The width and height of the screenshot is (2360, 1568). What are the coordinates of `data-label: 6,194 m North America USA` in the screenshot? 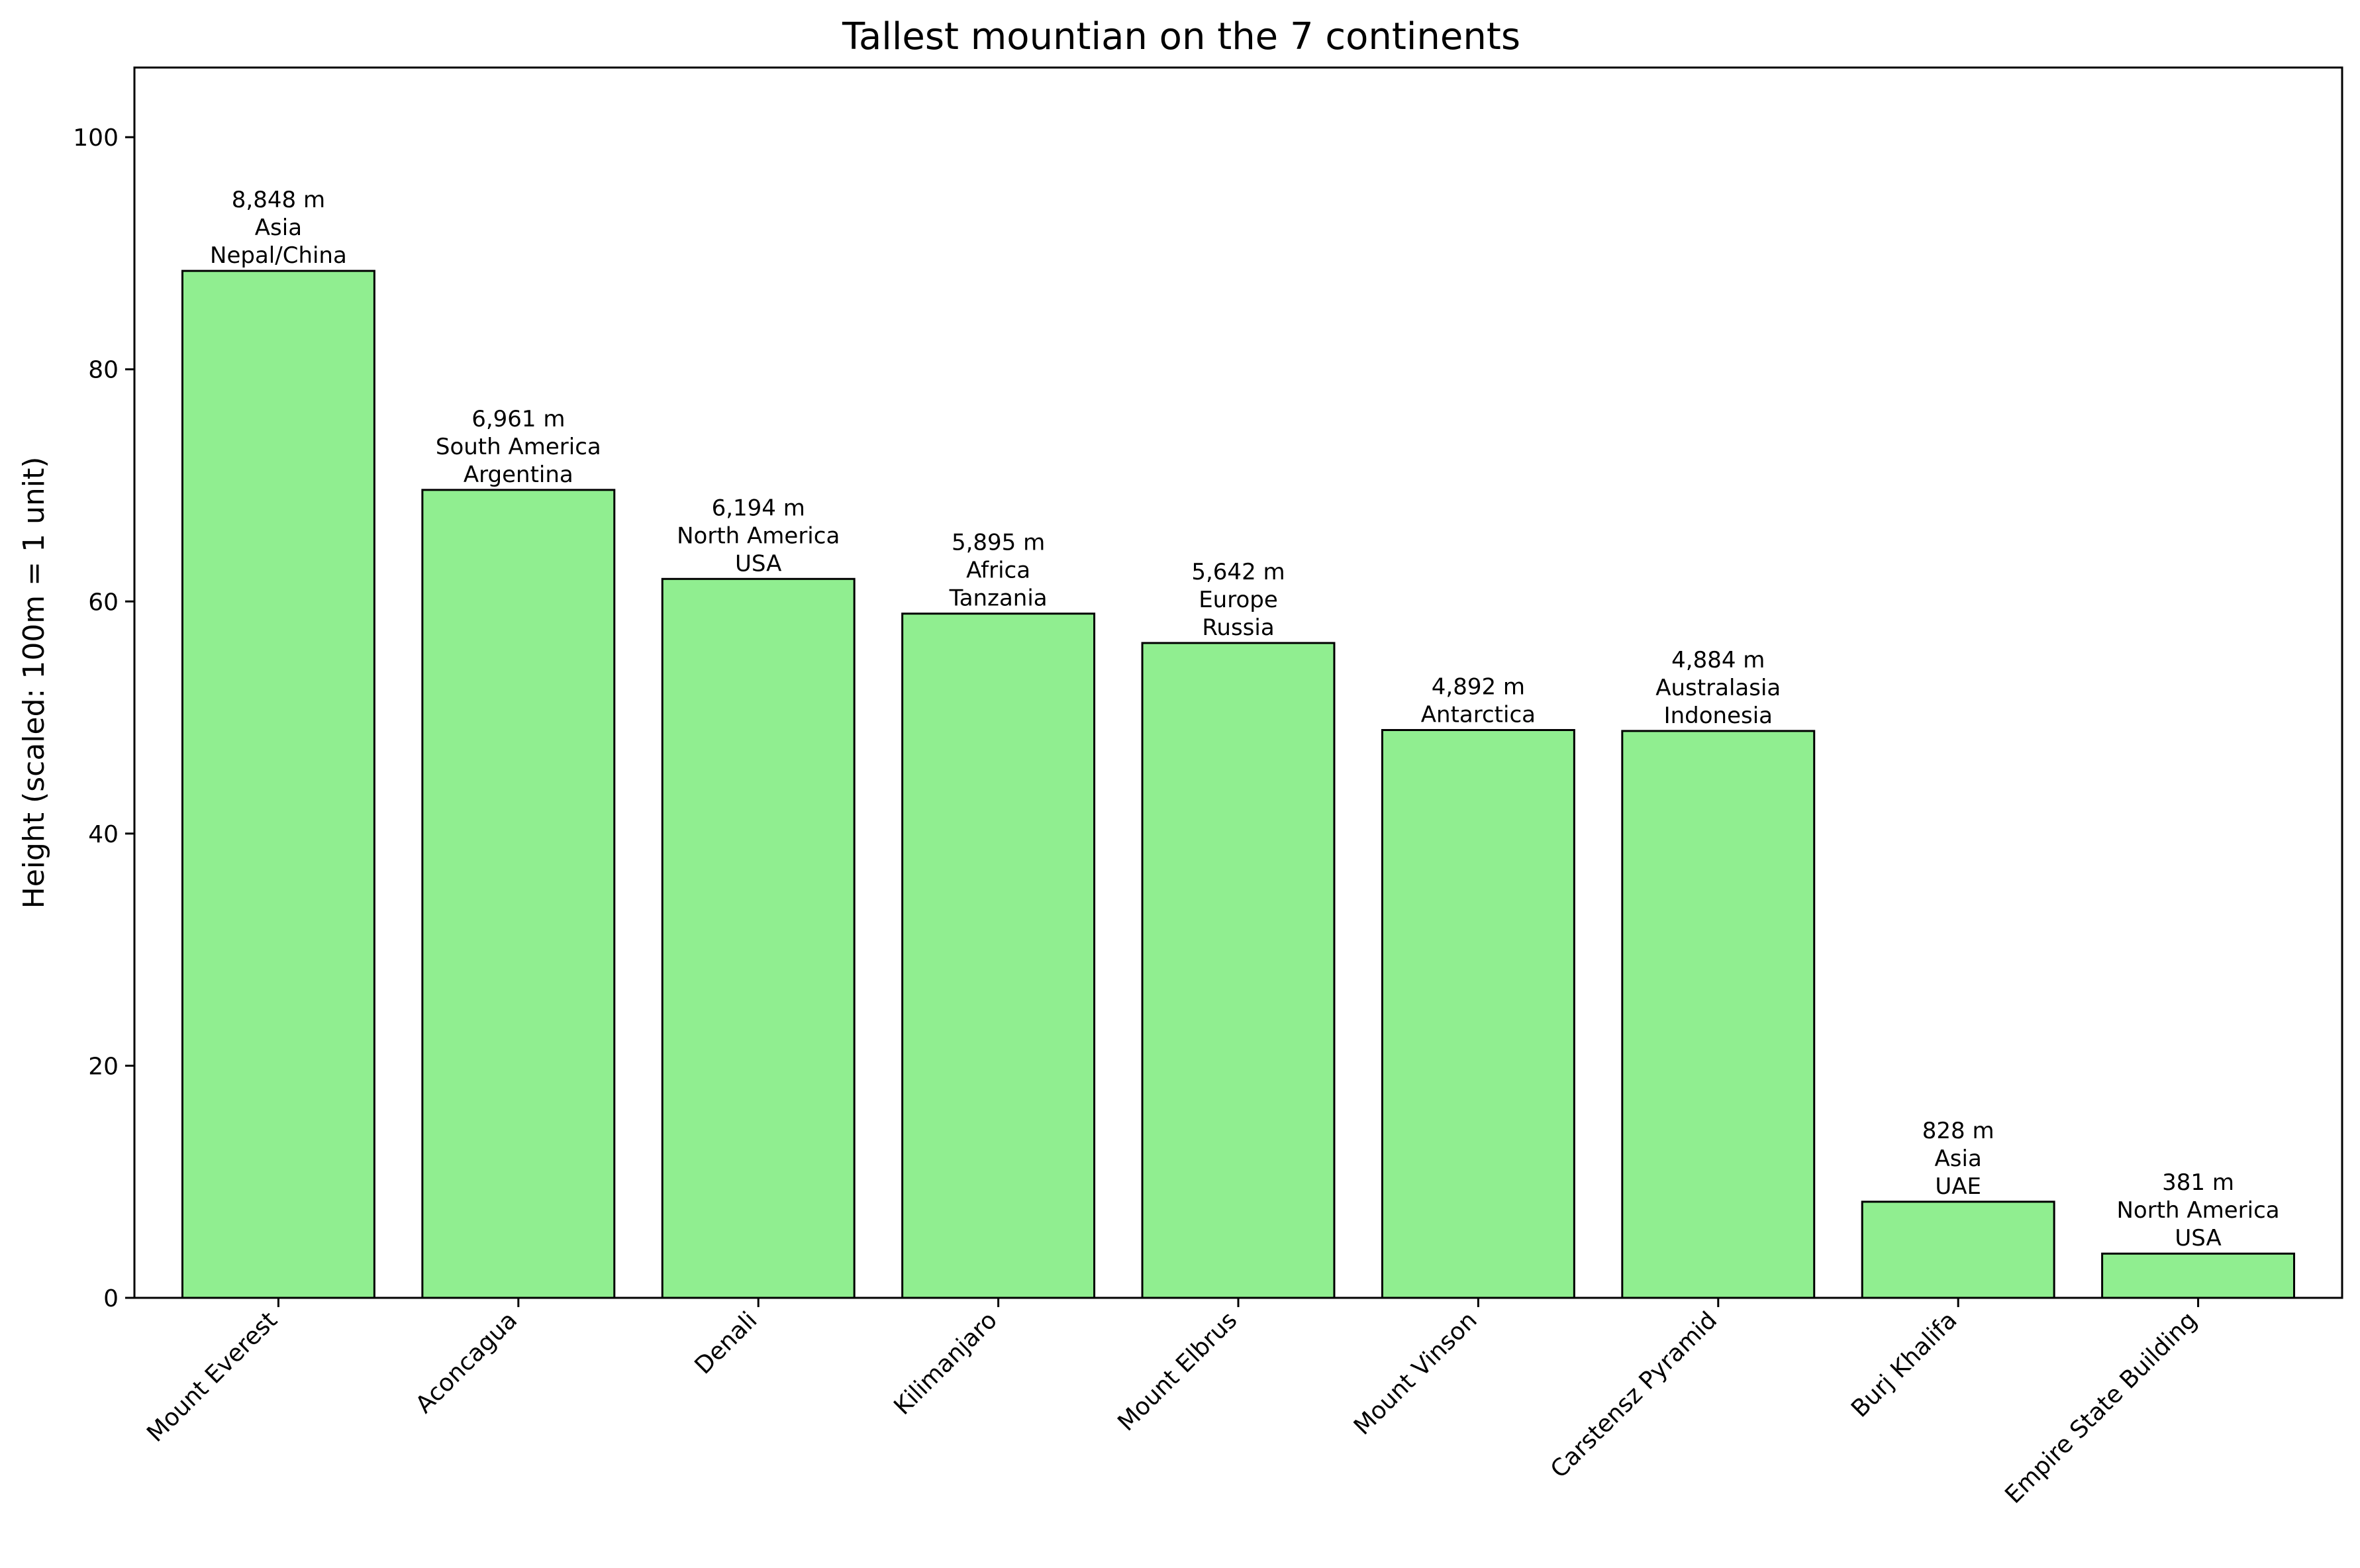 It's located at (758, 536).